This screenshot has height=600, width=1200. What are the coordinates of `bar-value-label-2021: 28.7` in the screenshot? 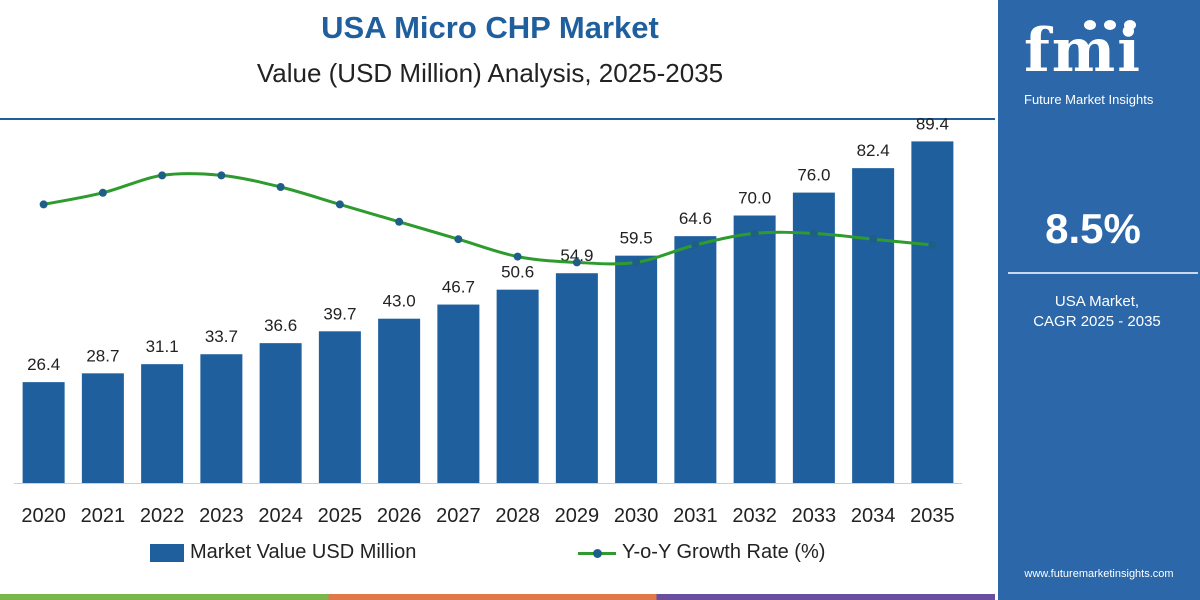 It's located at (102, 355).